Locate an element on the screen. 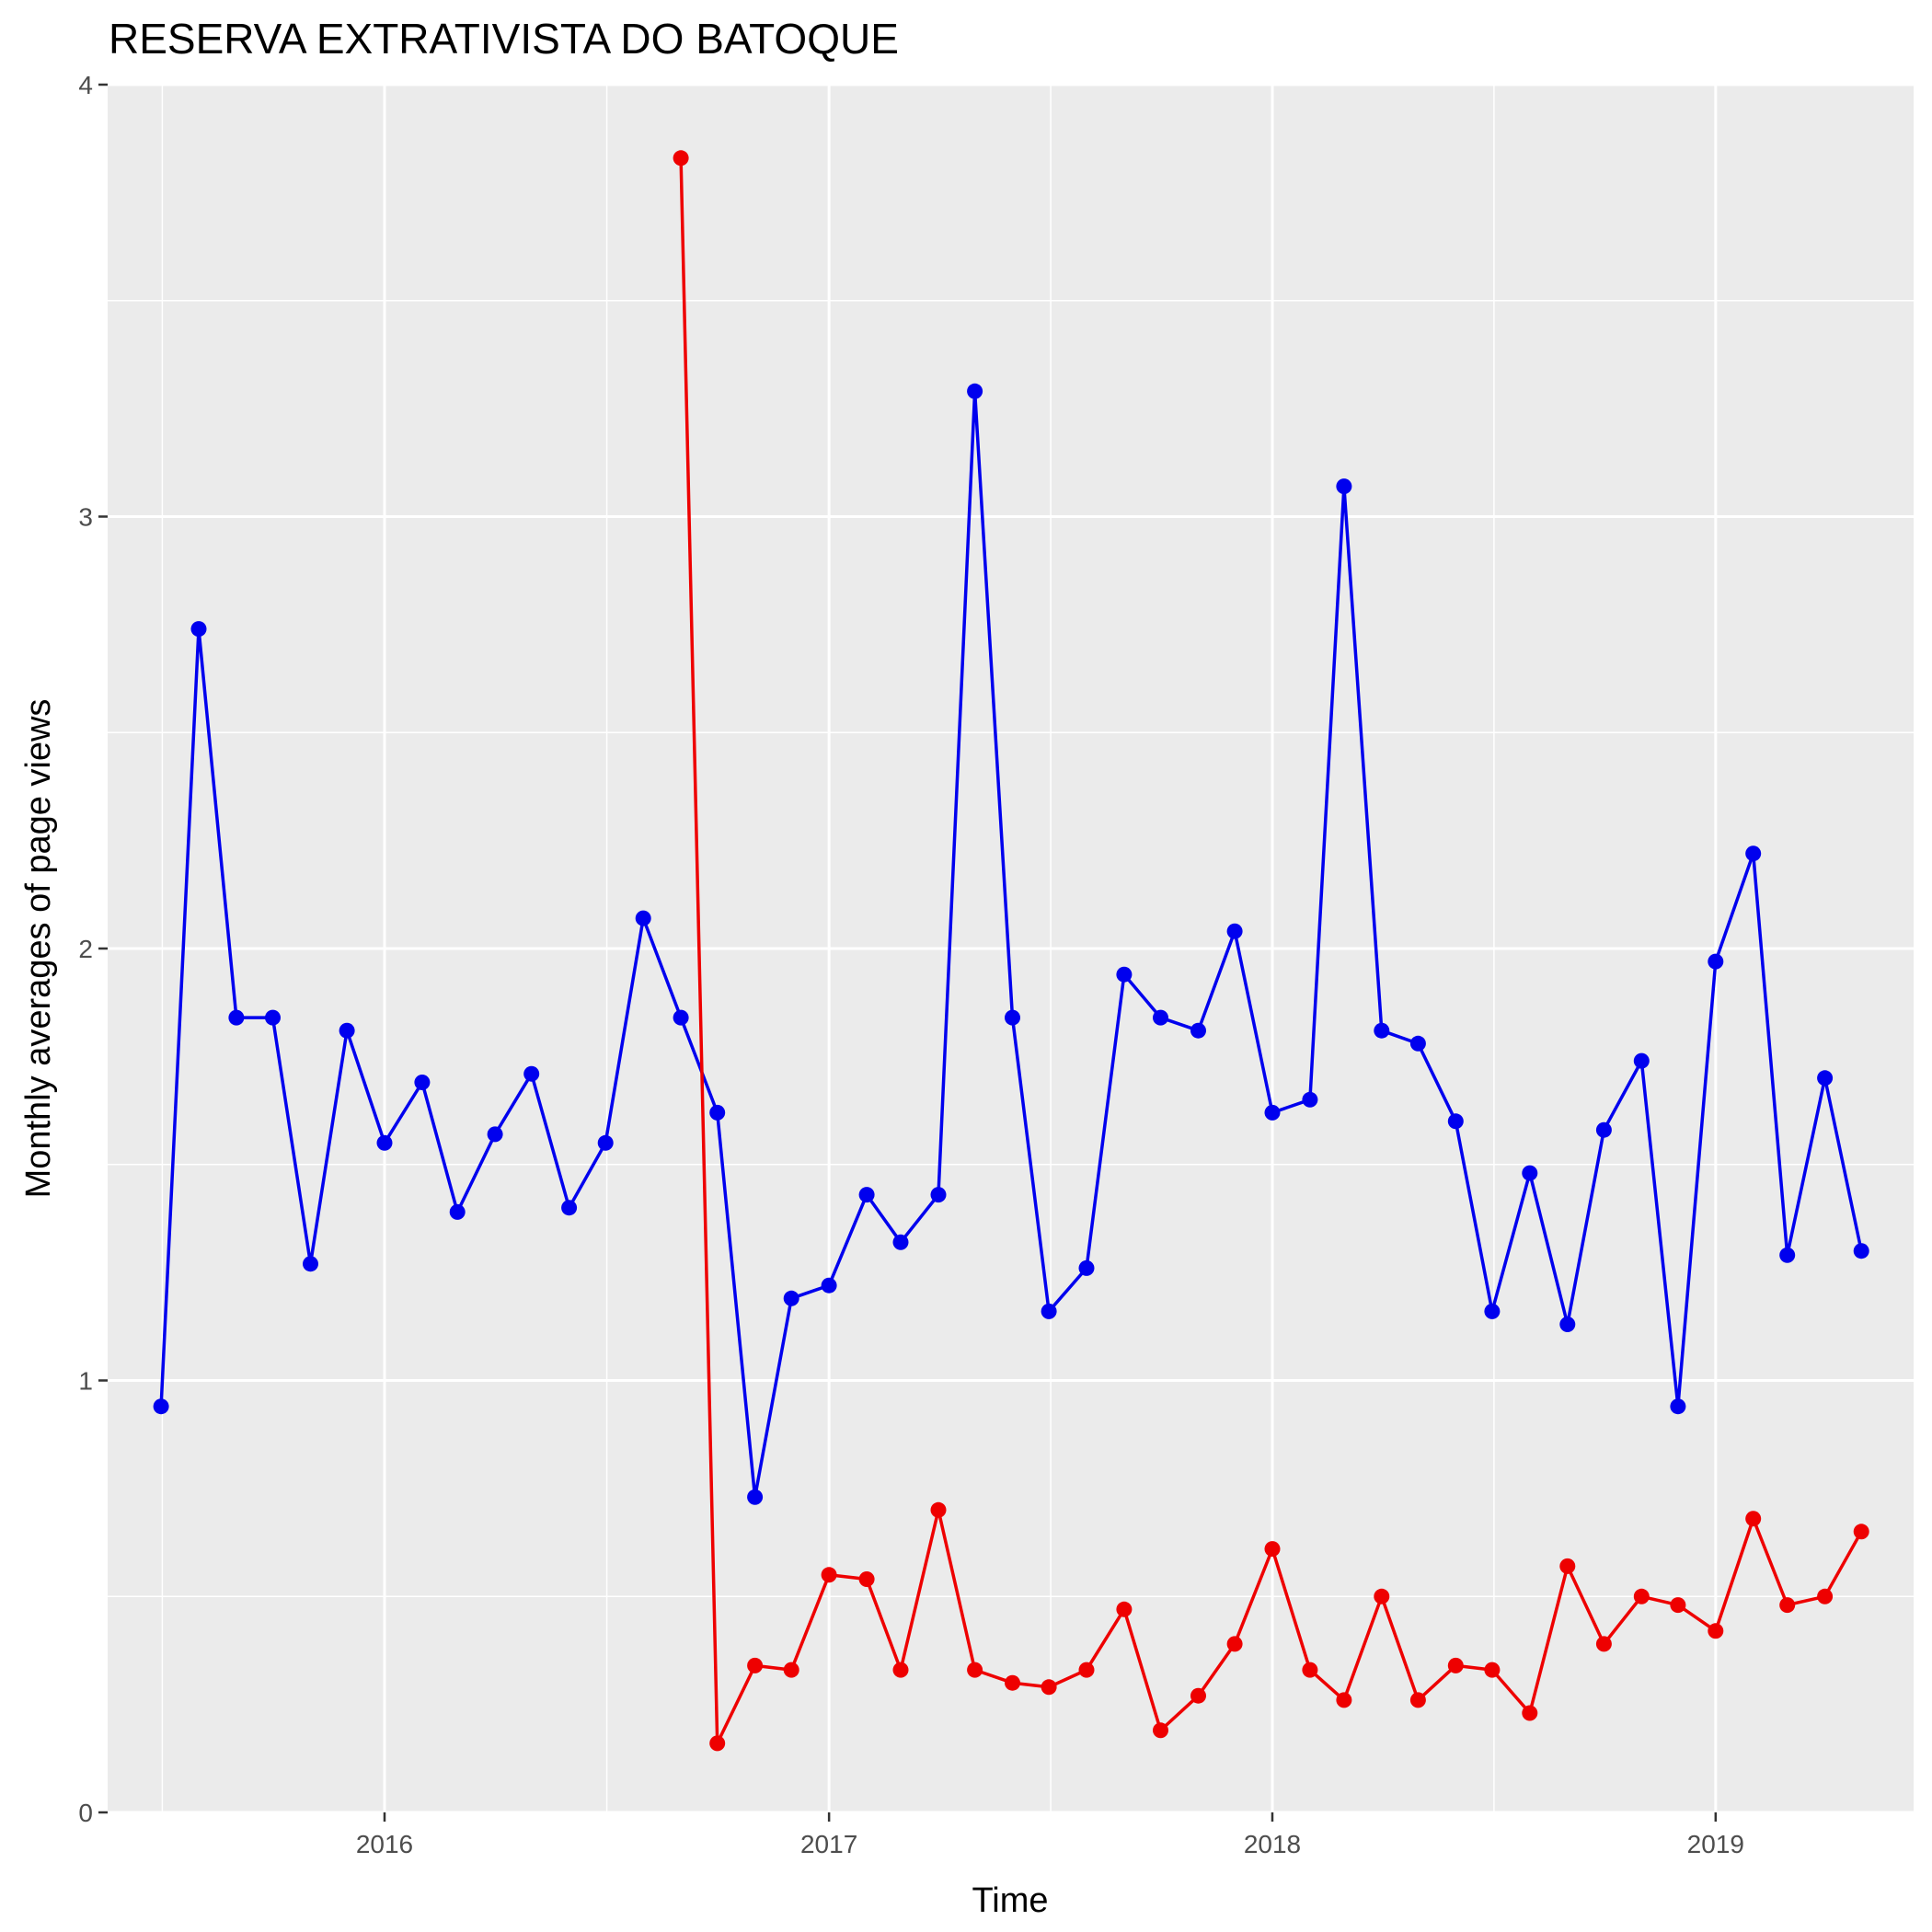  y-tick-label: 4 is located at coordinates (85, 85).